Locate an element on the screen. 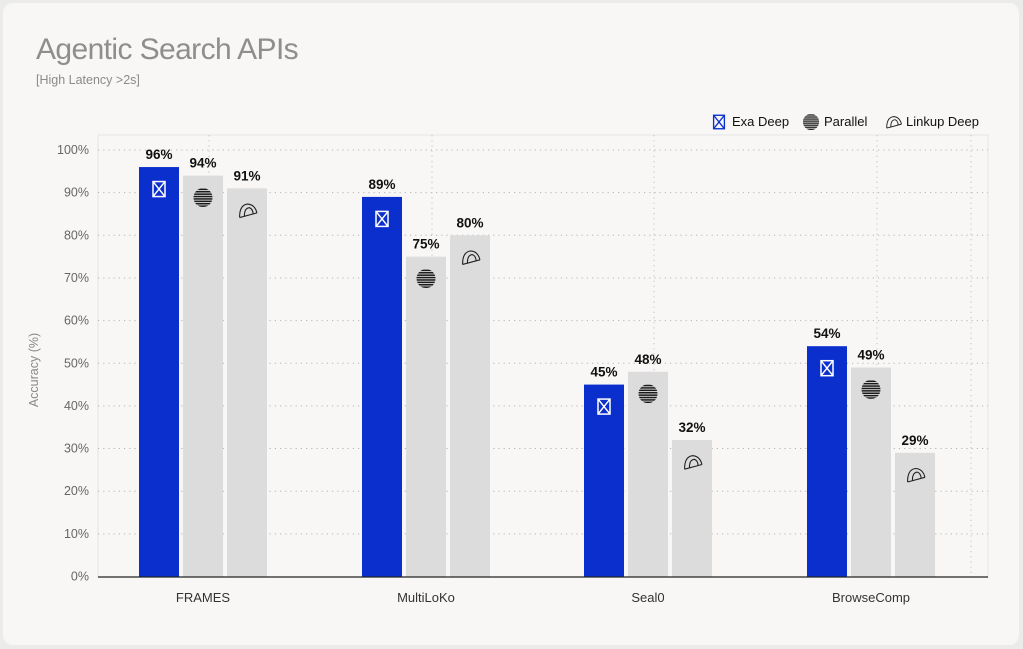  legend-item: Parallel is located at coordinates (834, 122).